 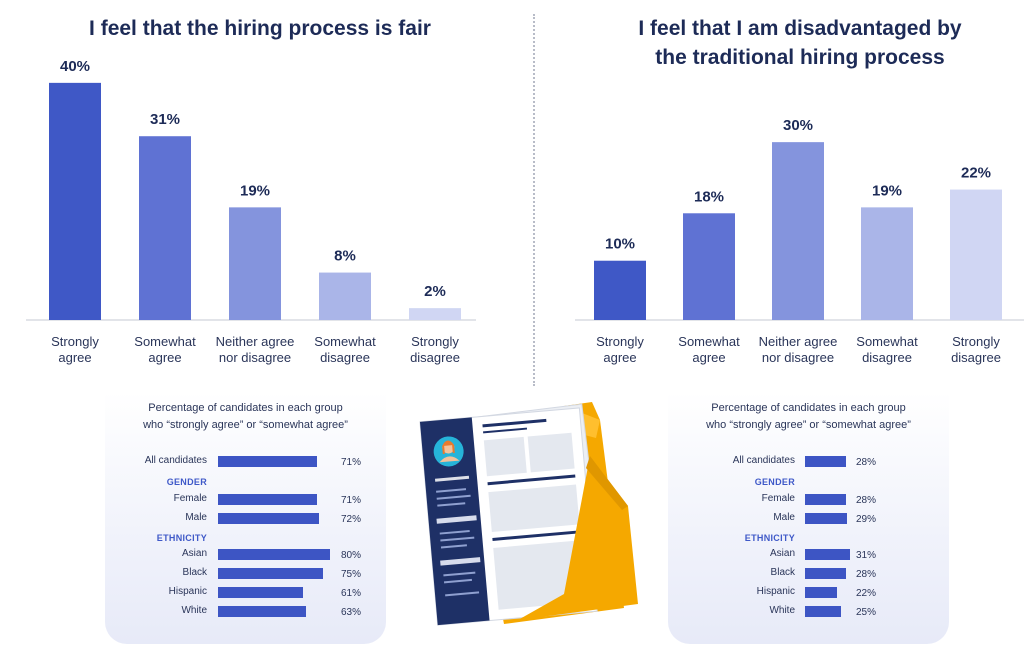 What do you see at coordinates (800, 57) in the screenshot?
I see `right-chart-title-line-2: the traditional hiring process` at bounding box center [800, 57].